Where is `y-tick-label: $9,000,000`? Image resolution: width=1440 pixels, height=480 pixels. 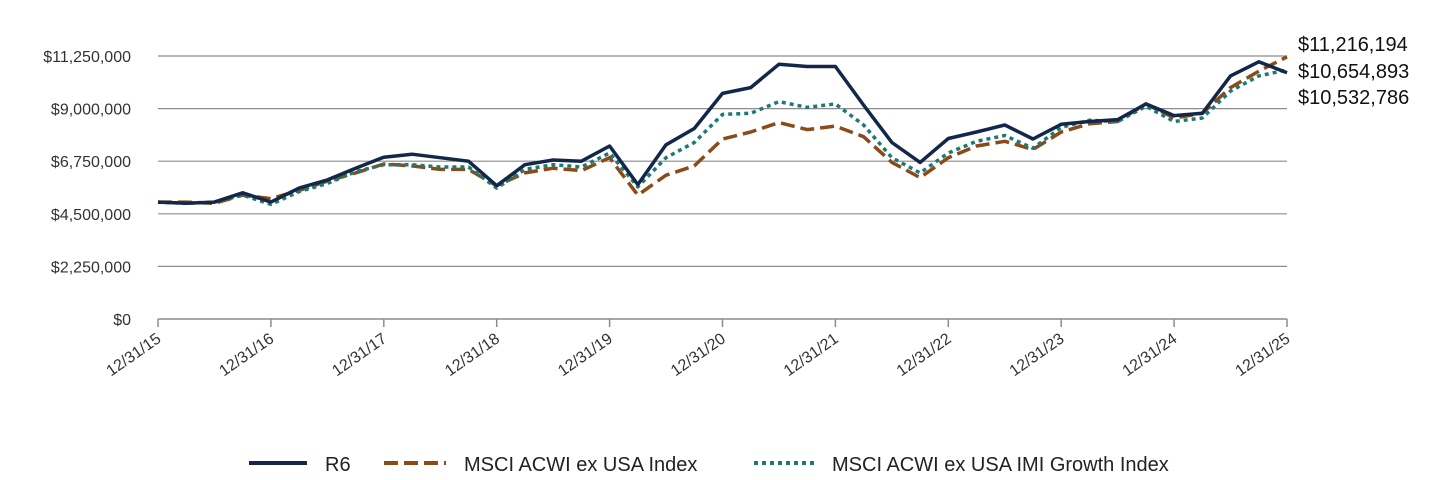
y-tick-label: $9,000,000 is located at coordinates (91, 110).